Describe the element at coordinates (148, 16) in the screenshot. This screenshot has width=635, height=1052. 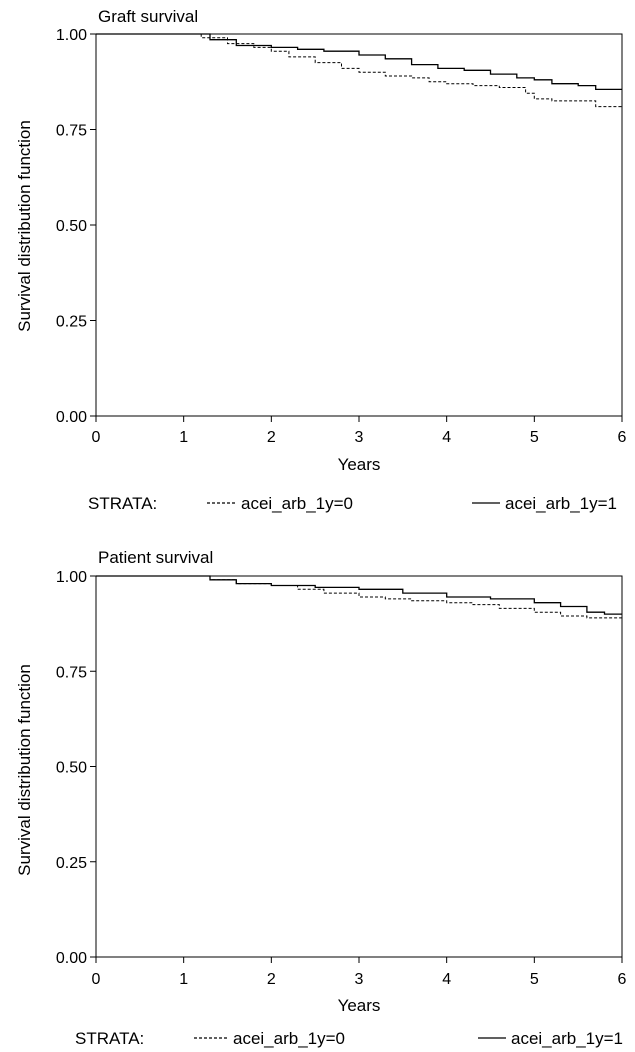
I see `chart-title: Graft survival` at that location.